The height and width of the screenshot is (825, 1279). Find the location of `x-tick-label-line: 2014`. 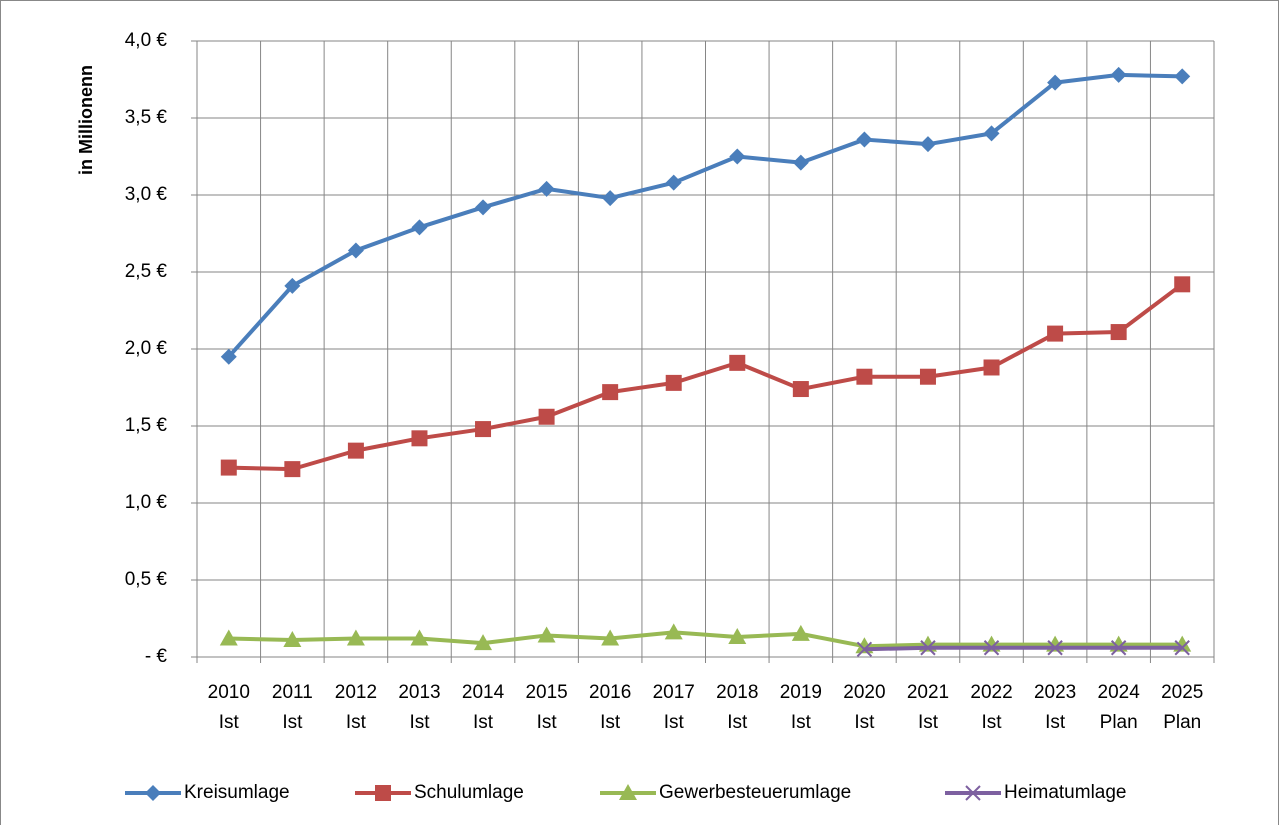

x-tick-label-line: 2014 is located at coordinates (483, 692).